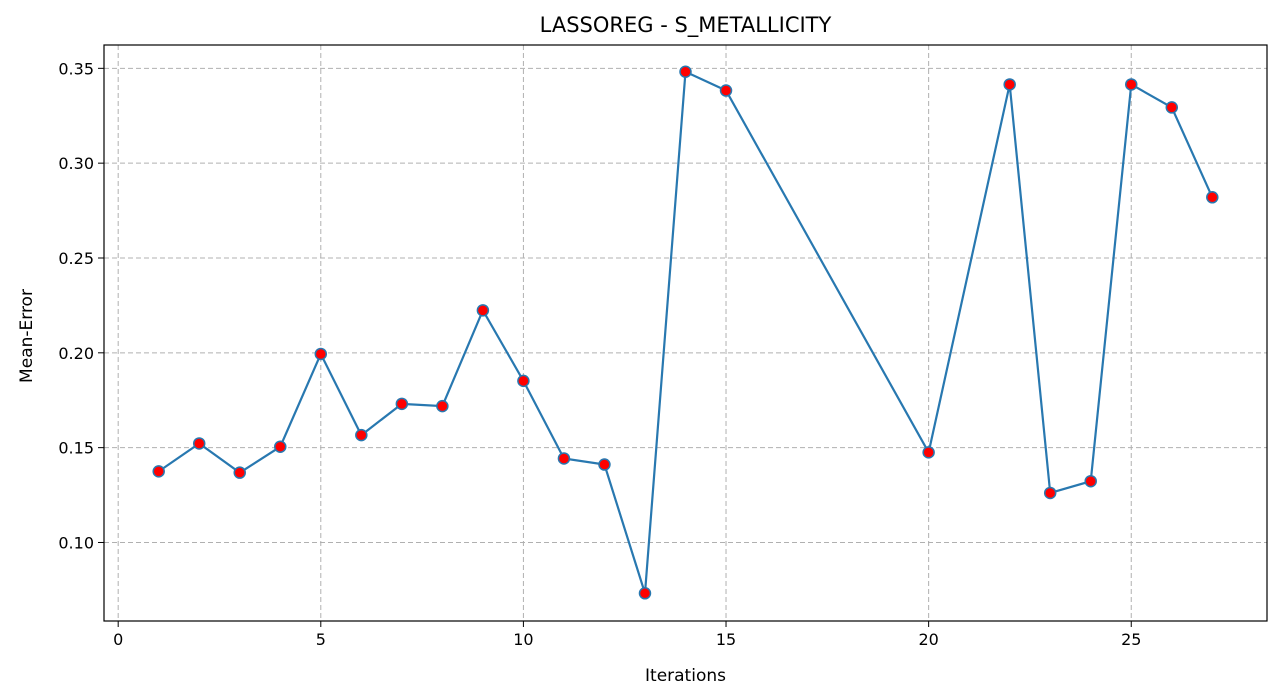  I want to click on y-axis-label: Mean-Error, so click(27, 336).